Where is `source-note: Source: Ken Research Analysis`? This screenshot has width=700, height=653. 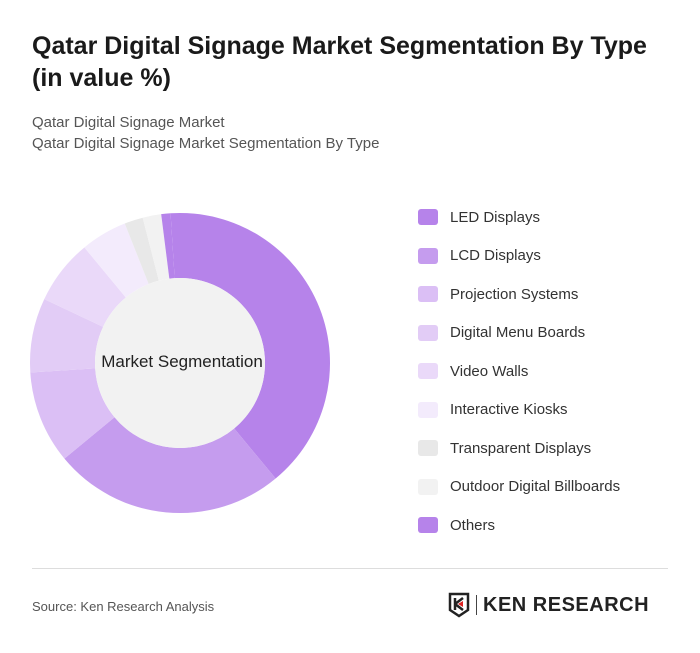 source-note: Source: Ken Research Analysis is located at coordinates (123, 606).